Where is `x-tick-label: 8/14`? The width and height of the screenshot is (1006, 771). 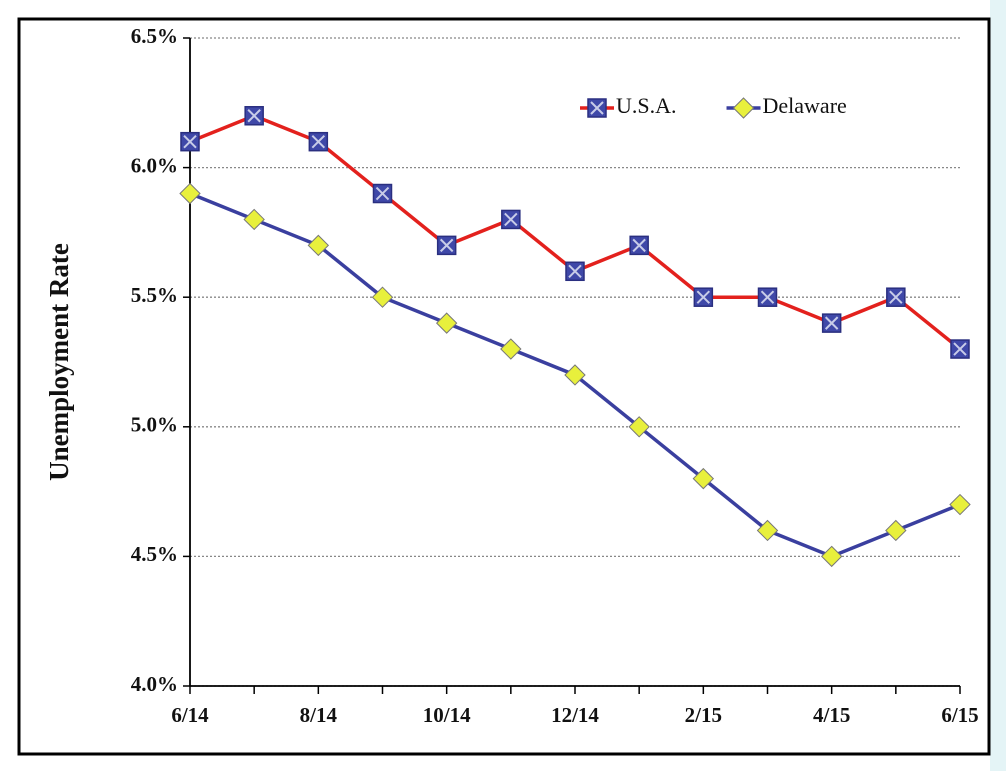
x-tick-label: 8/14 is located at coordinates (319, 715).